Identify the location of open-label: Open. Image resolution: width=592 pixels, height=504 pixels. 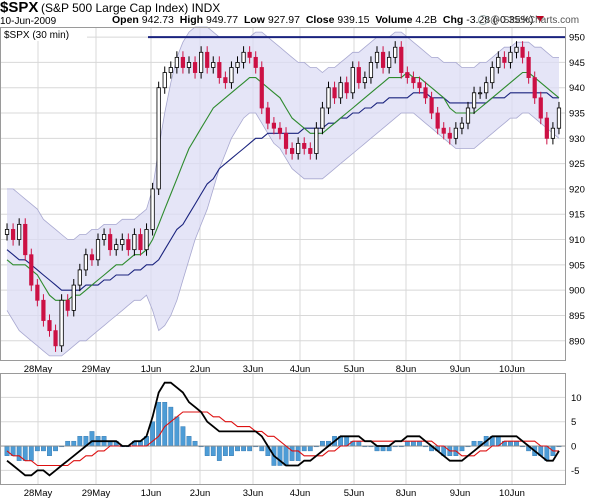
(125, 20).